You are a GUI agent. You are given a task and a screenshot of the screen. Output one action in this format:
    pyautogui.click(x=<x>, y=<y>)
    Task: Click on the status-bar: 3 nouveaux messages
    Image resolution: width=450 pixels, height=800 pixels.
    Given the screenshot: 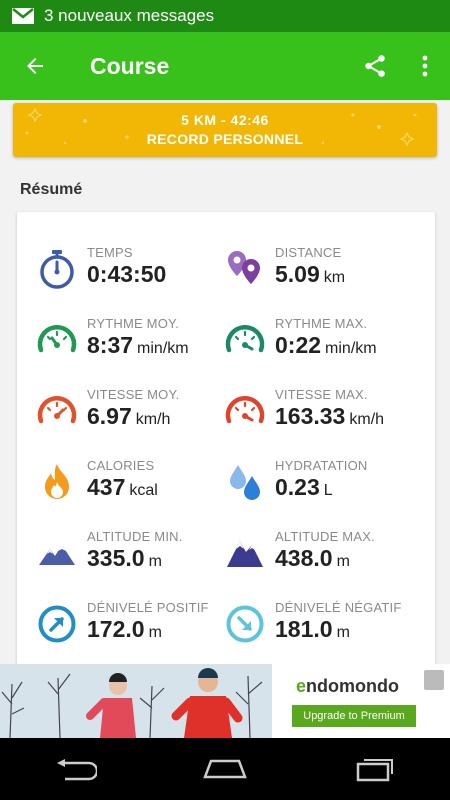 What is the action you would take?
    pyautogui.click(x=225, y=16)
    